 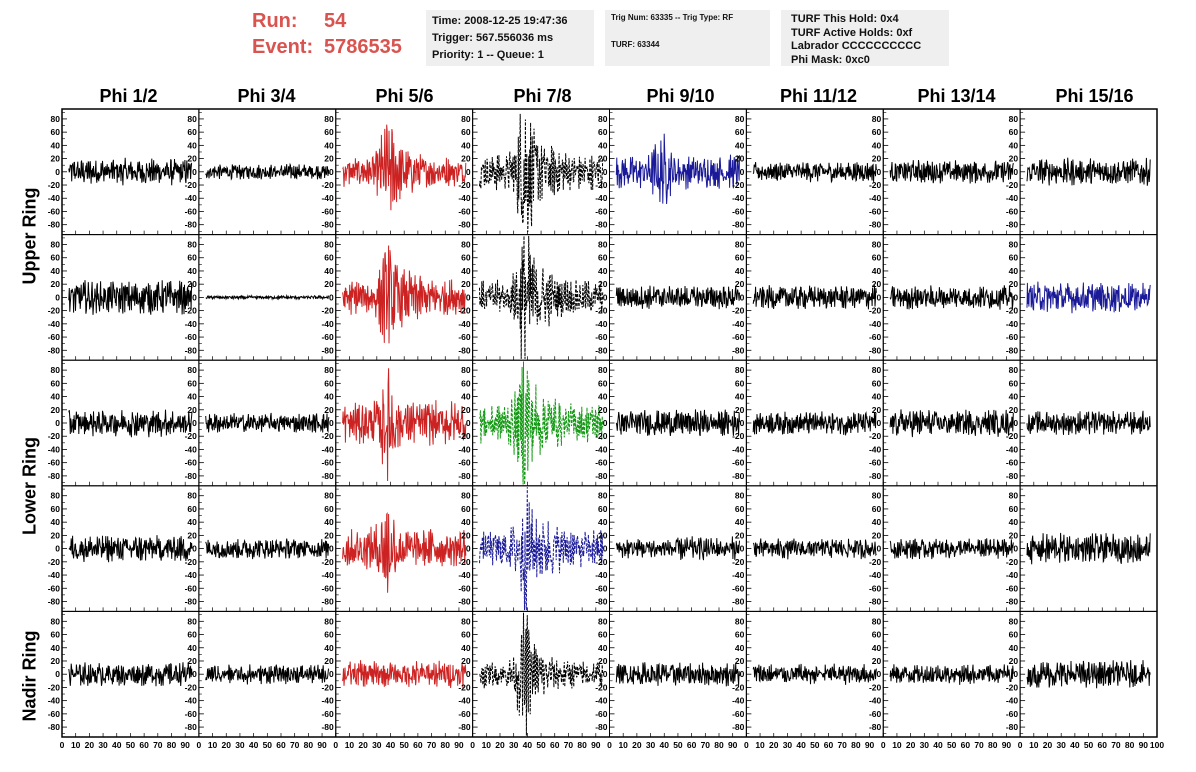 I want to click on run-event-box: Run: 54 Event: 5786535, so click(x=327, y=34).